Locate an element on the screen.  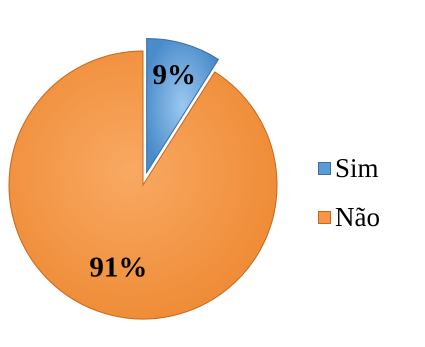
legend: Sim Não is located at coordinates (349, 197).